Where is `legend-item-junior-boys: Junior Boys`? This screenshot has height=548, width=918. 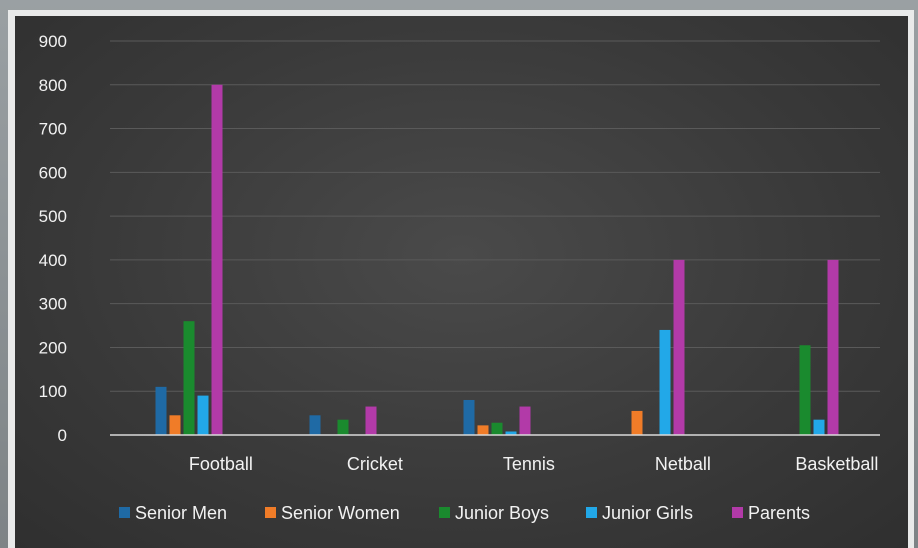 legend-item-junior-boys: Junior Boys is located at coordinates (494, 513).